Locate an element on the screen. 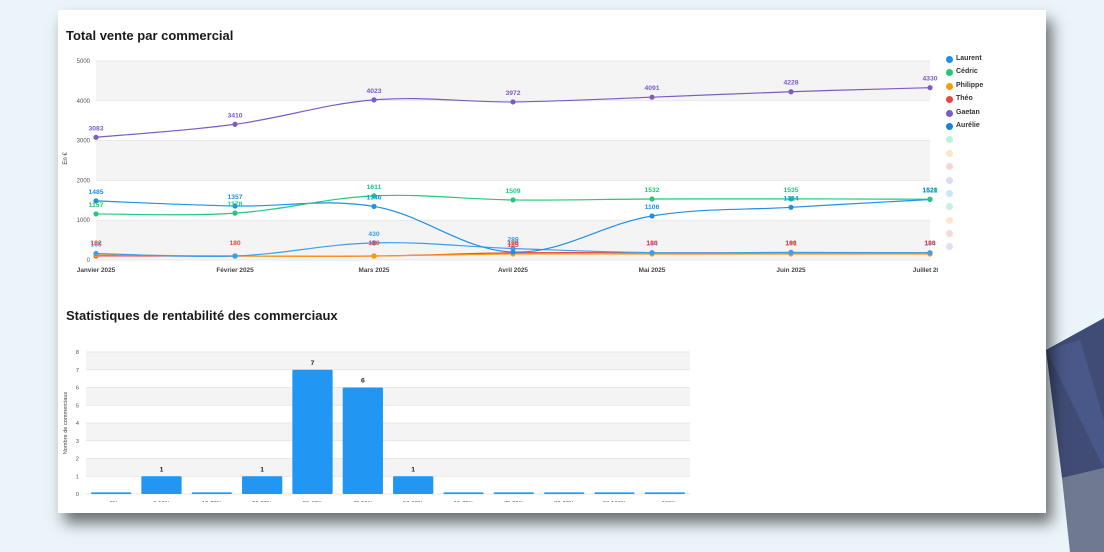  legend-label: Théo is located at coordinates (964, 99).